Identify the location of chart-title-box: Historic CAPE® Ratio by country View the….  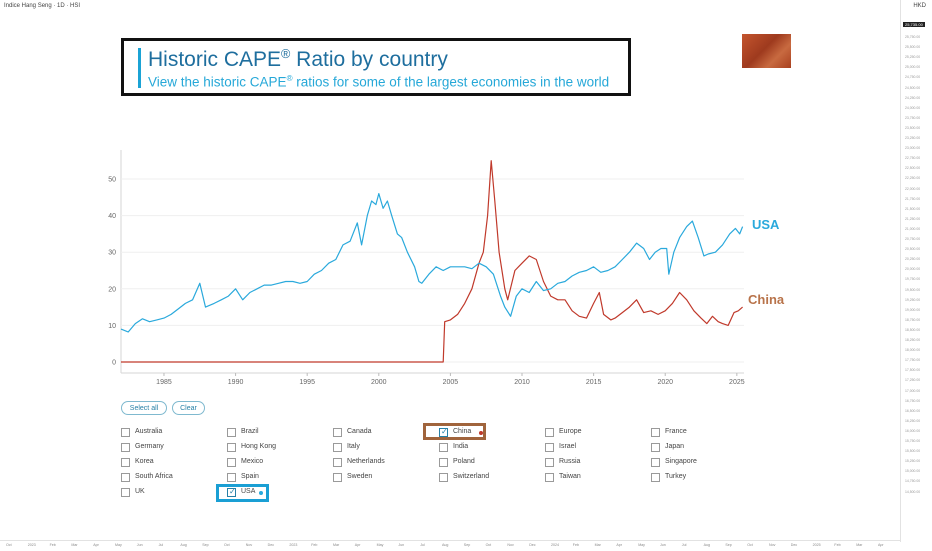
(376, 67).